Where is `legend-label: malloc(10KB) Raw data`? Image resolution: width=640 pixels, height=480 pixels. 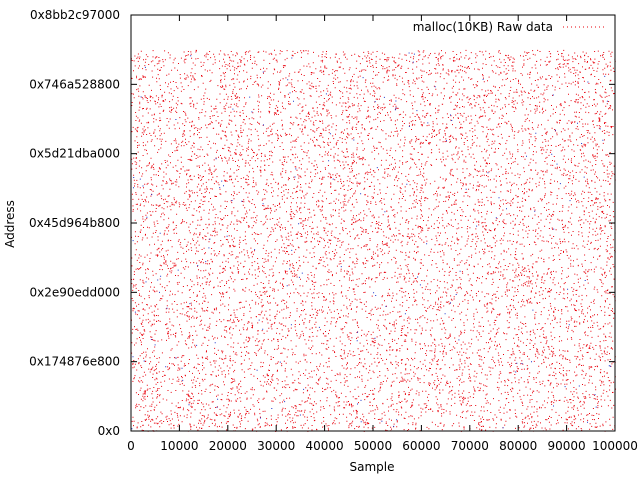 legend-label: malloc(10KB) Raw data is located at coordinates (483, 27).